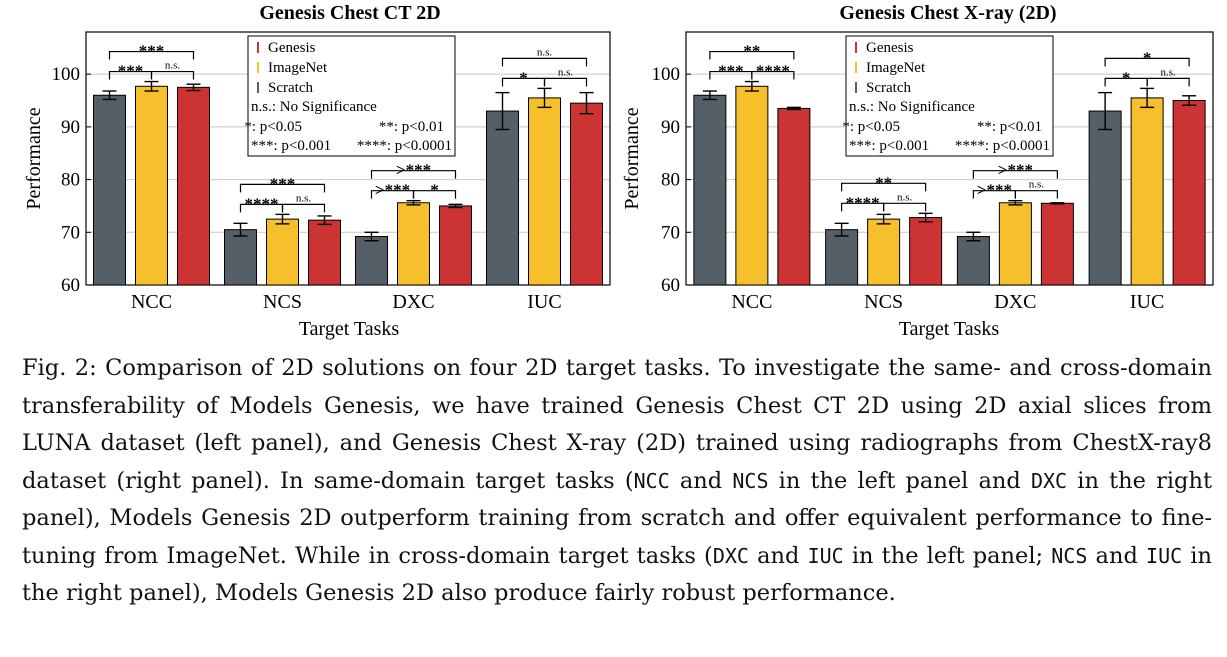 The image size is (1227, 657). What do you see at coordinates (1049, 480) in the screenshot?
I see `caption-code: DXC` at bounding box center [1049, 480].